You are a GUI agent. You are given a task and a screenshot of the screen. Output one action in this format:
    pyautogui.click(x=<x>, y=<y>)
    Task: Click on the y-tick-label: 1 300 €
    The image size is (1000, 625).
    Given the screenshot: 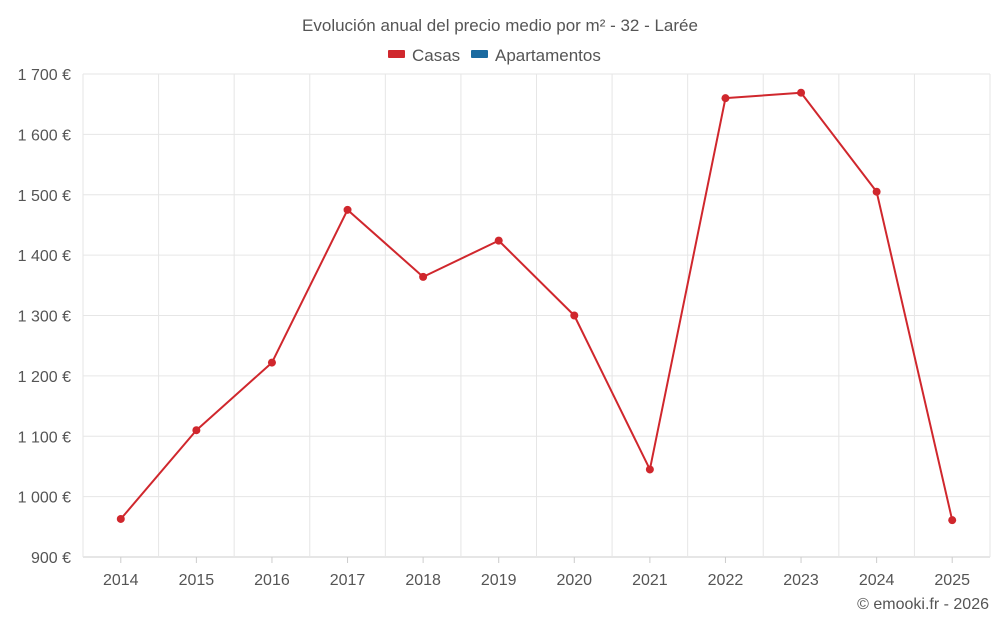 What is the action you would take?
    pyautogui.click(x=44, y=317)
    